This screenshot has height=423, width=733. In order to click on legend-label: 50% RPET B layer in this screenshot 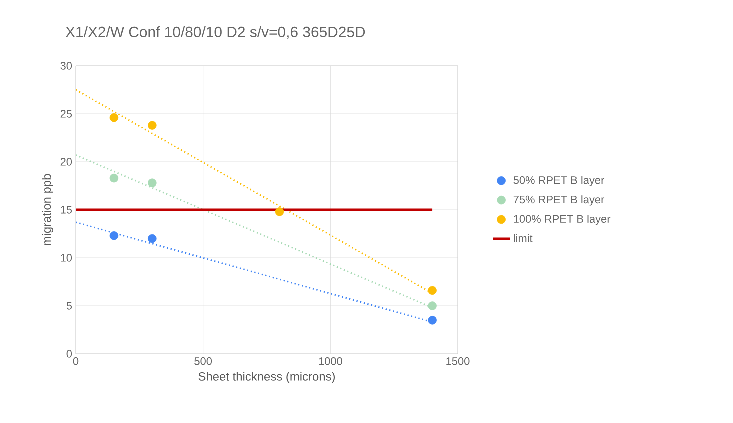, I will do `click(559, 181)`.